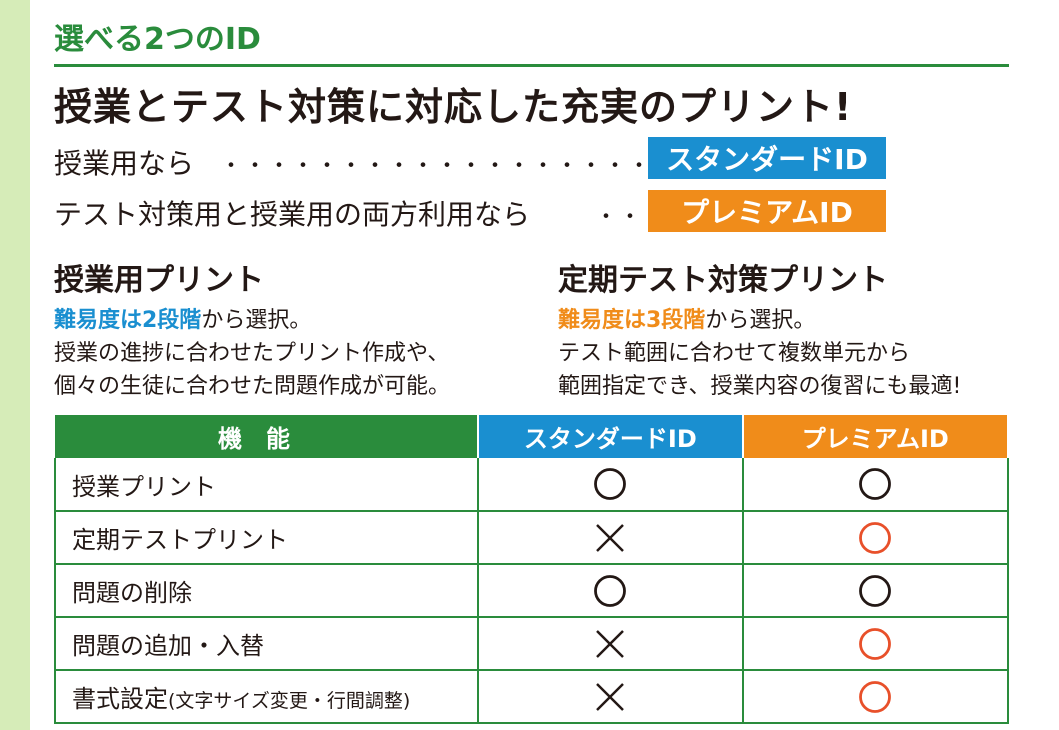  What do you see at coordinates (252, 386) in the screenshot?
I see `description-text: 個々の生徒に合わせた問題作成が可能。` at bounding box center [252, 386].